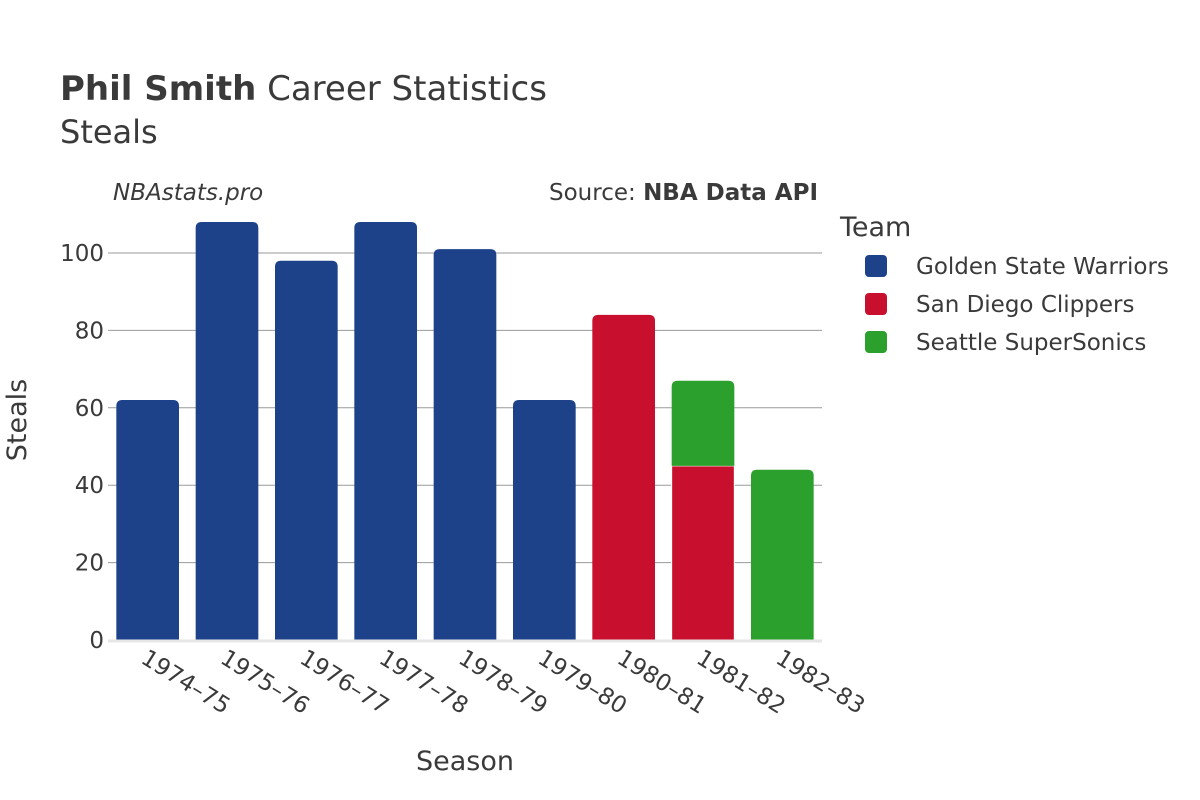  What do you see at coordinates (82, 447) in the screenshot?
I see `y-axis-ticks: 0 20 40 60 80 100` at bounding box center [82, 447].